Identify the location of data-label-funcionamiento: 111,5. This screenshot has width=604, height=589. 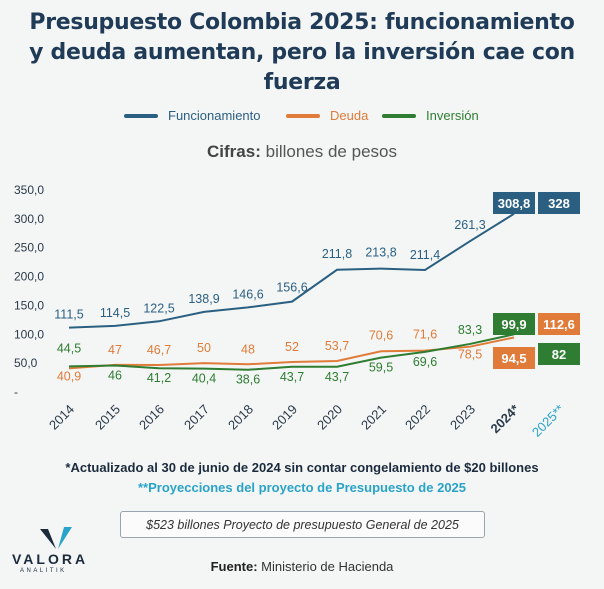
(68, 315).